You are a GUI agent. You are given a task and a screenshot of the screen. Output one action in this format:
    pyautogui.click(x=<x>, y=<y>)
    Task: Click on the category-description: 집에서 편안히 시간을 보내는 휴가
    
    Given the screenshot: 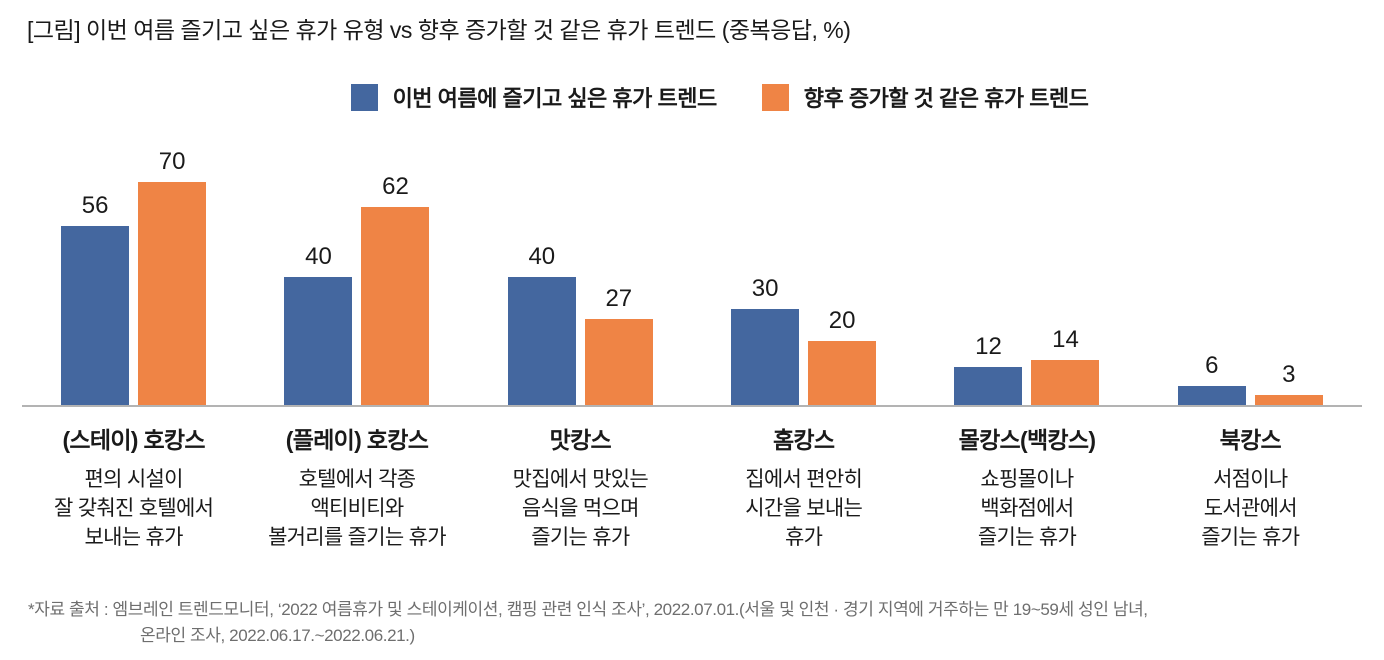 What is the action you would take?
    pyautogui.click(x=803, y=508)
    